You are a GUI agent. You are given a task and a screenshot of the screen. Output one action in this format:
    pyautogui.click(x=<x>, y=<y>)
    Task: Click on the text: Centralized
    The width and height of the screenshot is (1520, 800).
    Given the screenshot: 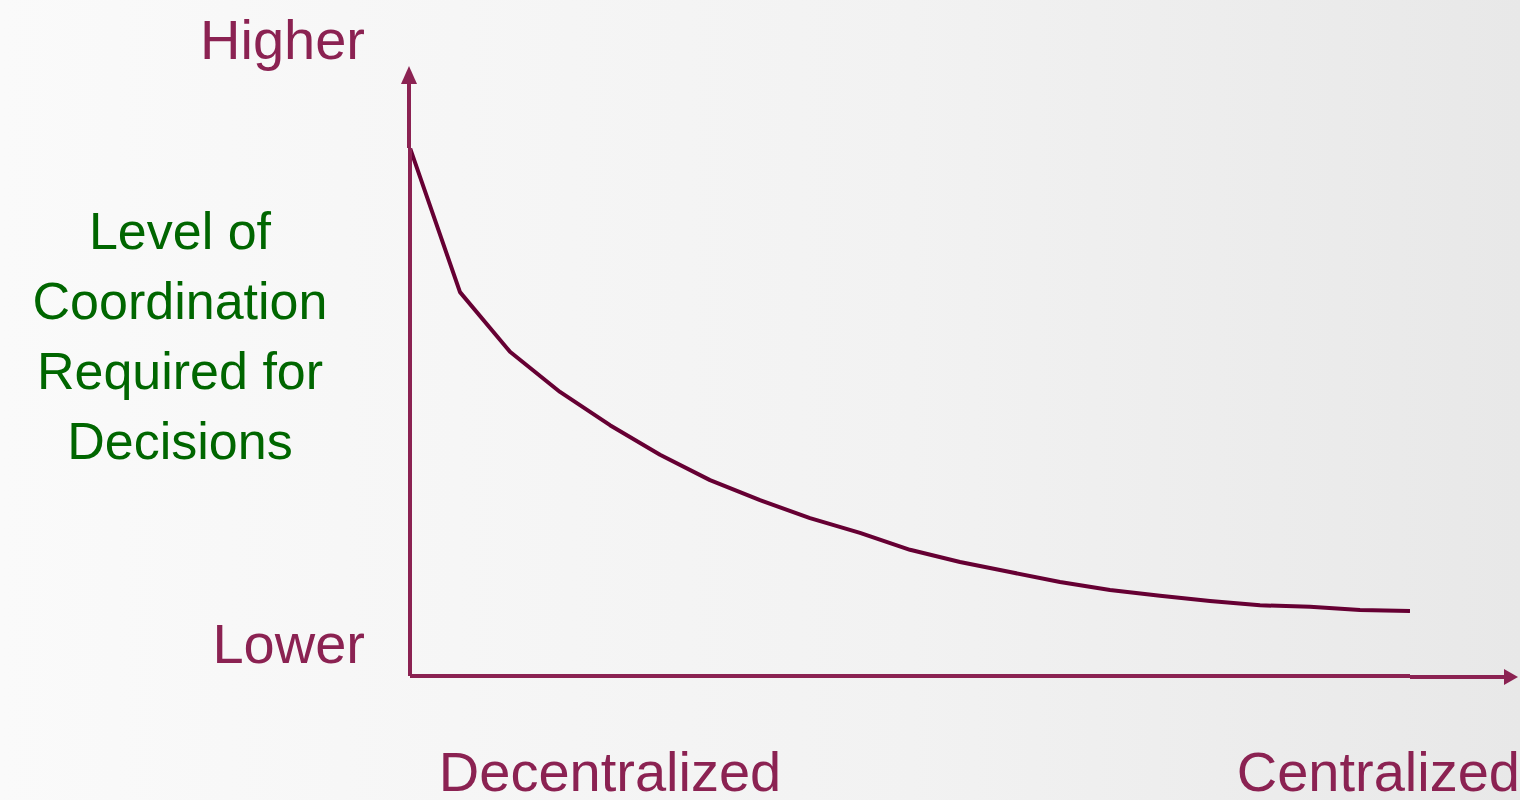 What is the action you would take?
    pyautogui.click(x=1377, y=770)
    